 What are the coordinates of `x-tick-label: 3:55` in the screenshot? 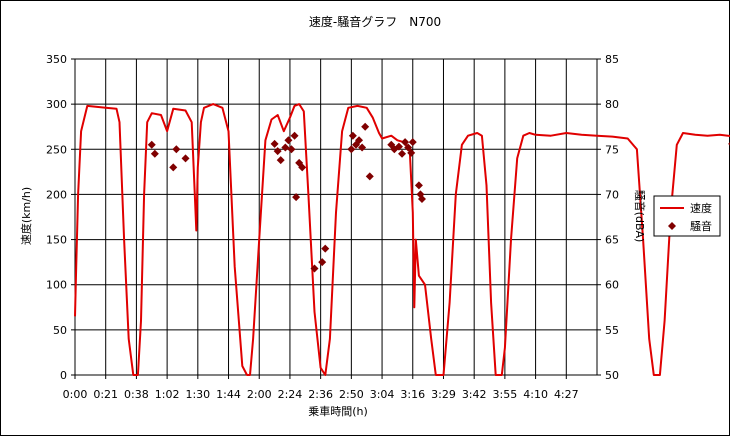 It's located at (505, 394).